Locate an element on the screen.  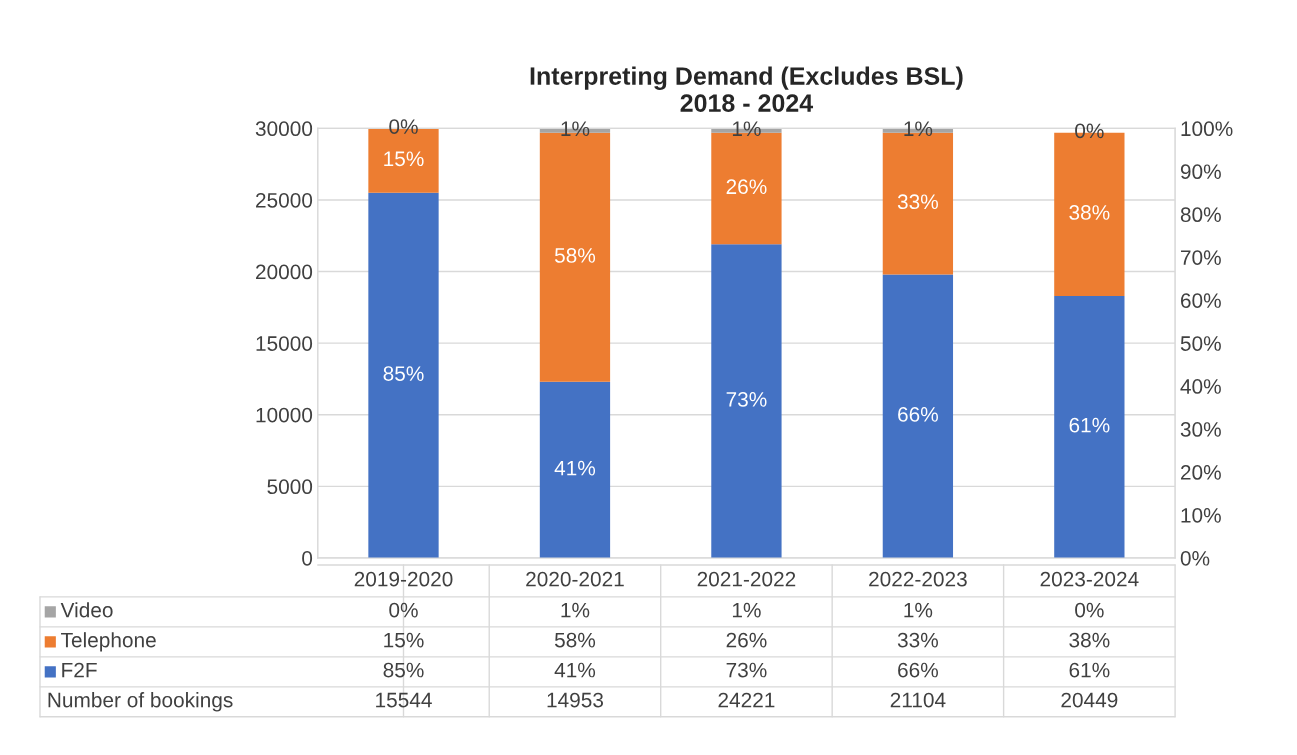
text: 24221 is located at coordinates (746, 700).